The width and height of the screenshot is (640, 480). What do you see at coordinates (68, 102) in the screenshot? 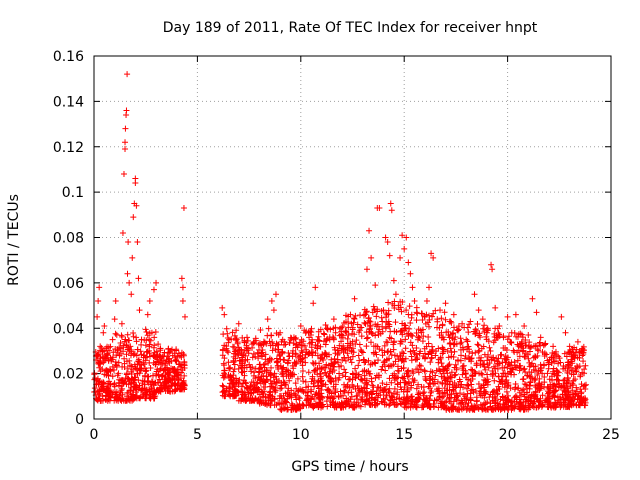
I see `y-tick-label: 0.14` at bounding box center [68, 102].